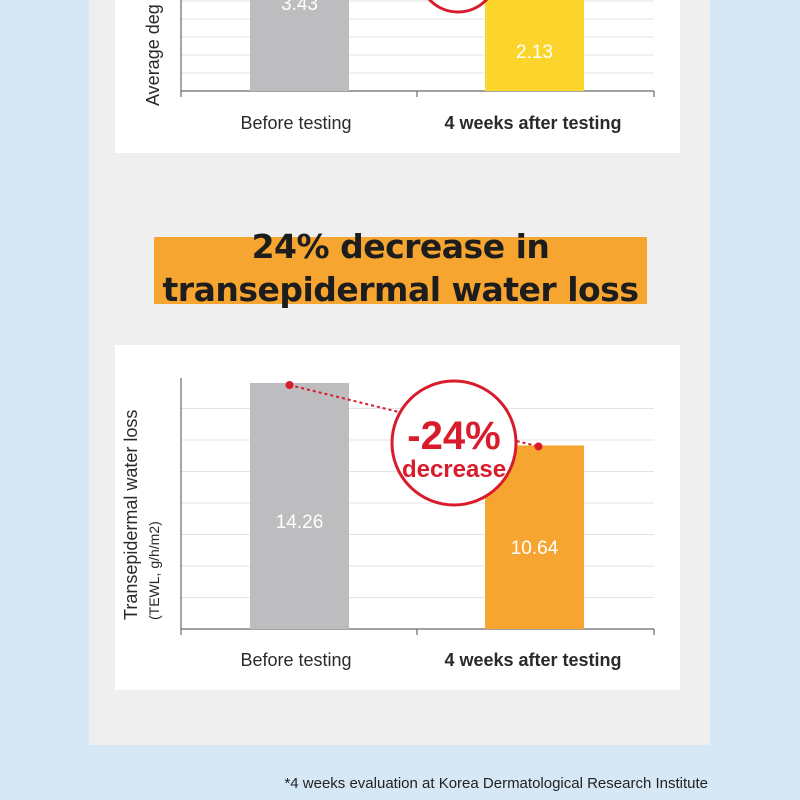  I want to click on headline-line-1: 24% decrease in, so click(400, 246).